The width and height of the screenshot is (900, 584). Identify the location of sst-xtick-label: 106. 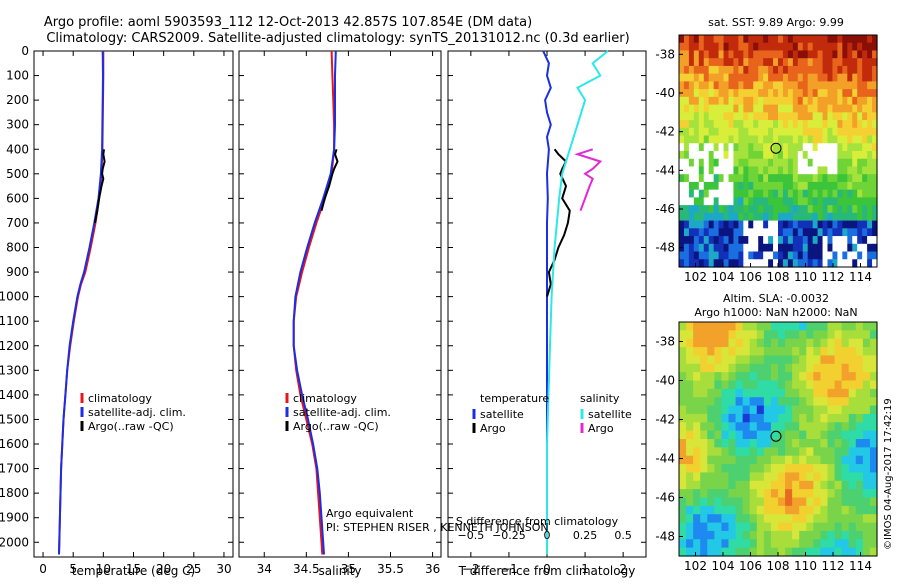
(750, 277).